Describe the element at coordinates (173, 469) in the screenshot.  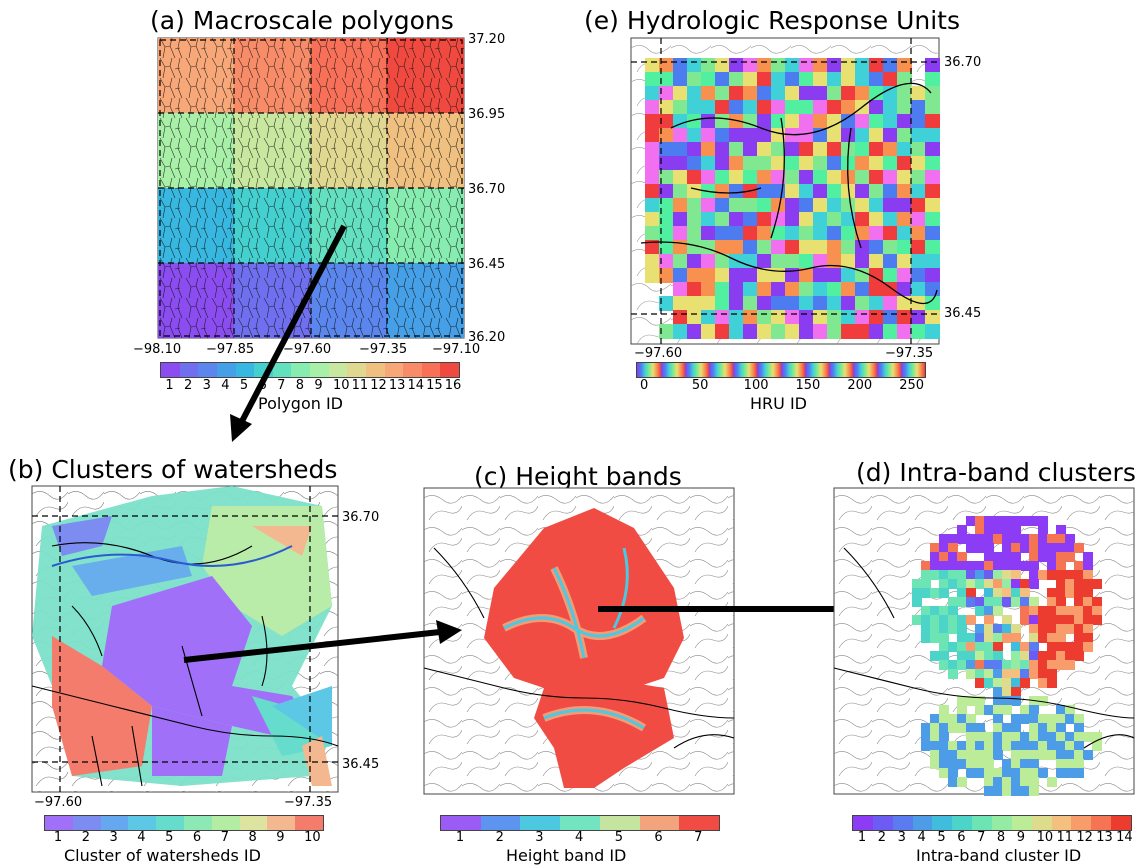
I see `panel-b-title: (b) Clusters of watersheds` at that location.